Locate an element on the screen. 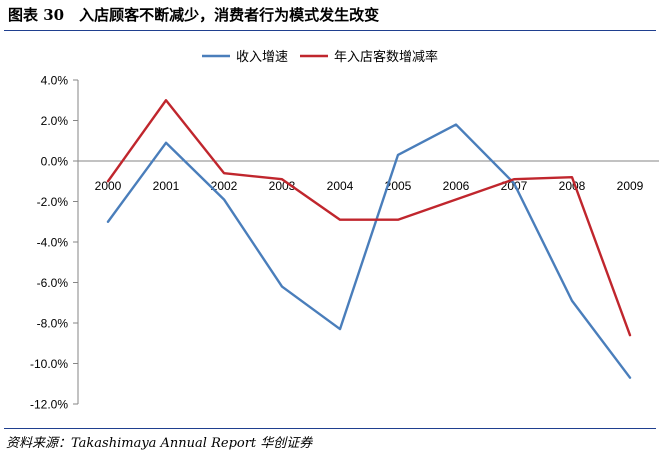  y-tick-label: -8.0% is located at coordinates (53, 324).